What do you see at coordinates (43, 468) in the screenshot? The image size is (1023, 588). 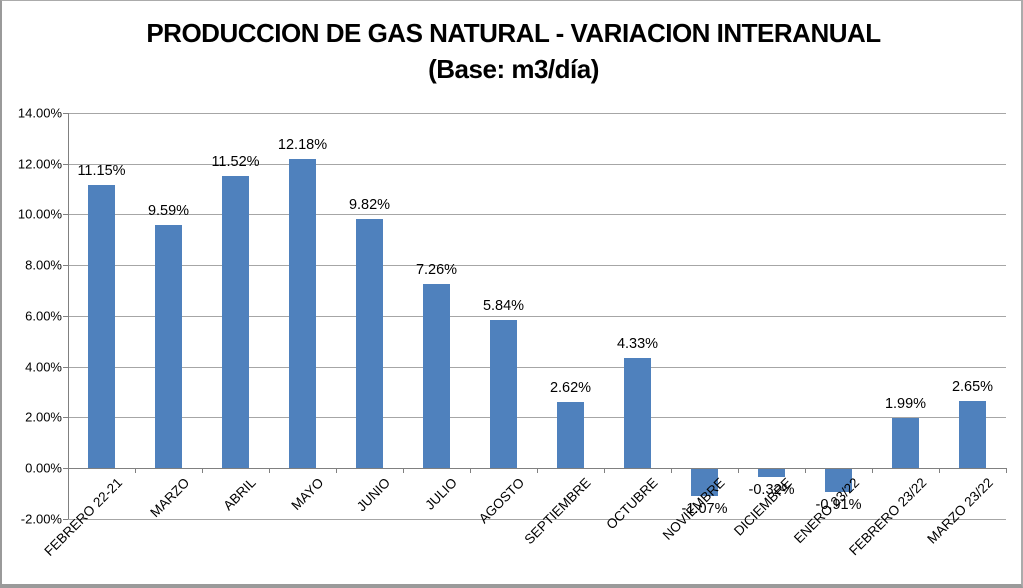 I see `y-axis-tick-label: 0.00%` at bounding box center [43, 468].